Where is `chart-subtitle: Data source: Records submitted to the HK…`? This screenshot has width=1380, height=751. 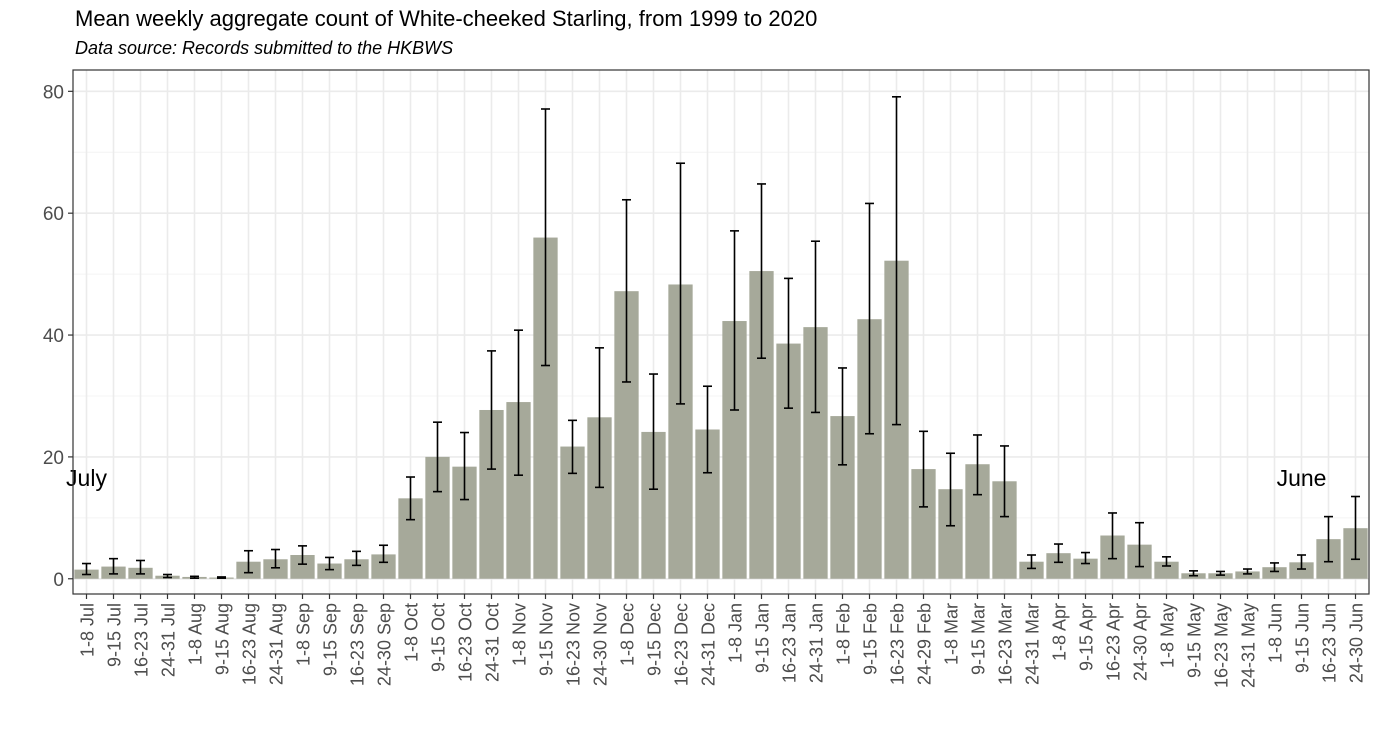 chart-subtitle: Data source: Records submitted to the HK… is located at coordinates (264, 48).